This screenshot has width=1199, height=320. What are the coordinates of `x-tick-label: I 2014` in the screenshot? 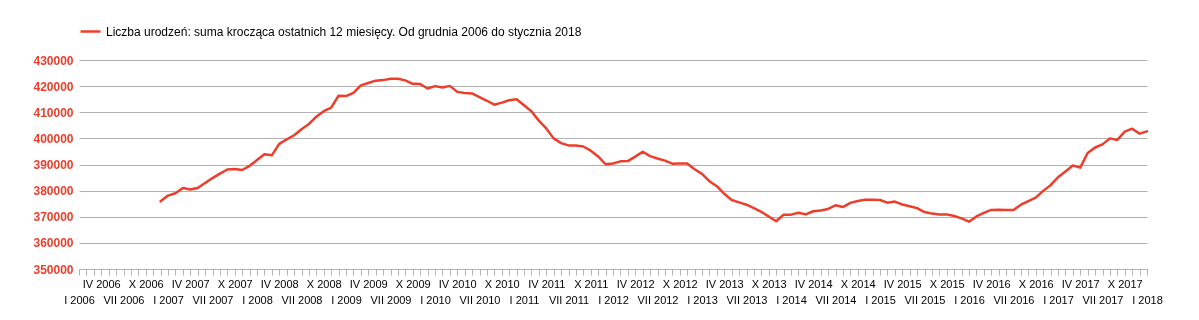 It's located at (791, 299).